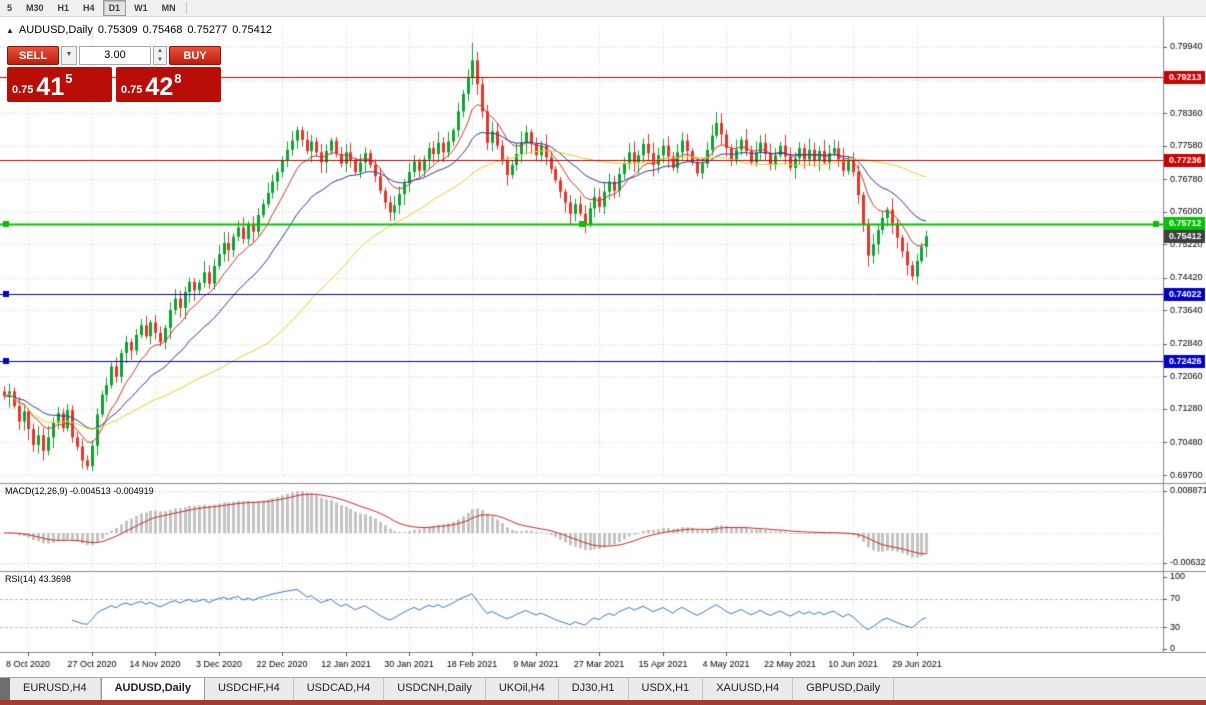 The height and width of the screenshot is (705, 1206). Describe the element at coordinates (69, 78) in the screenshot. I see `sell-price-point: 5` at that location.